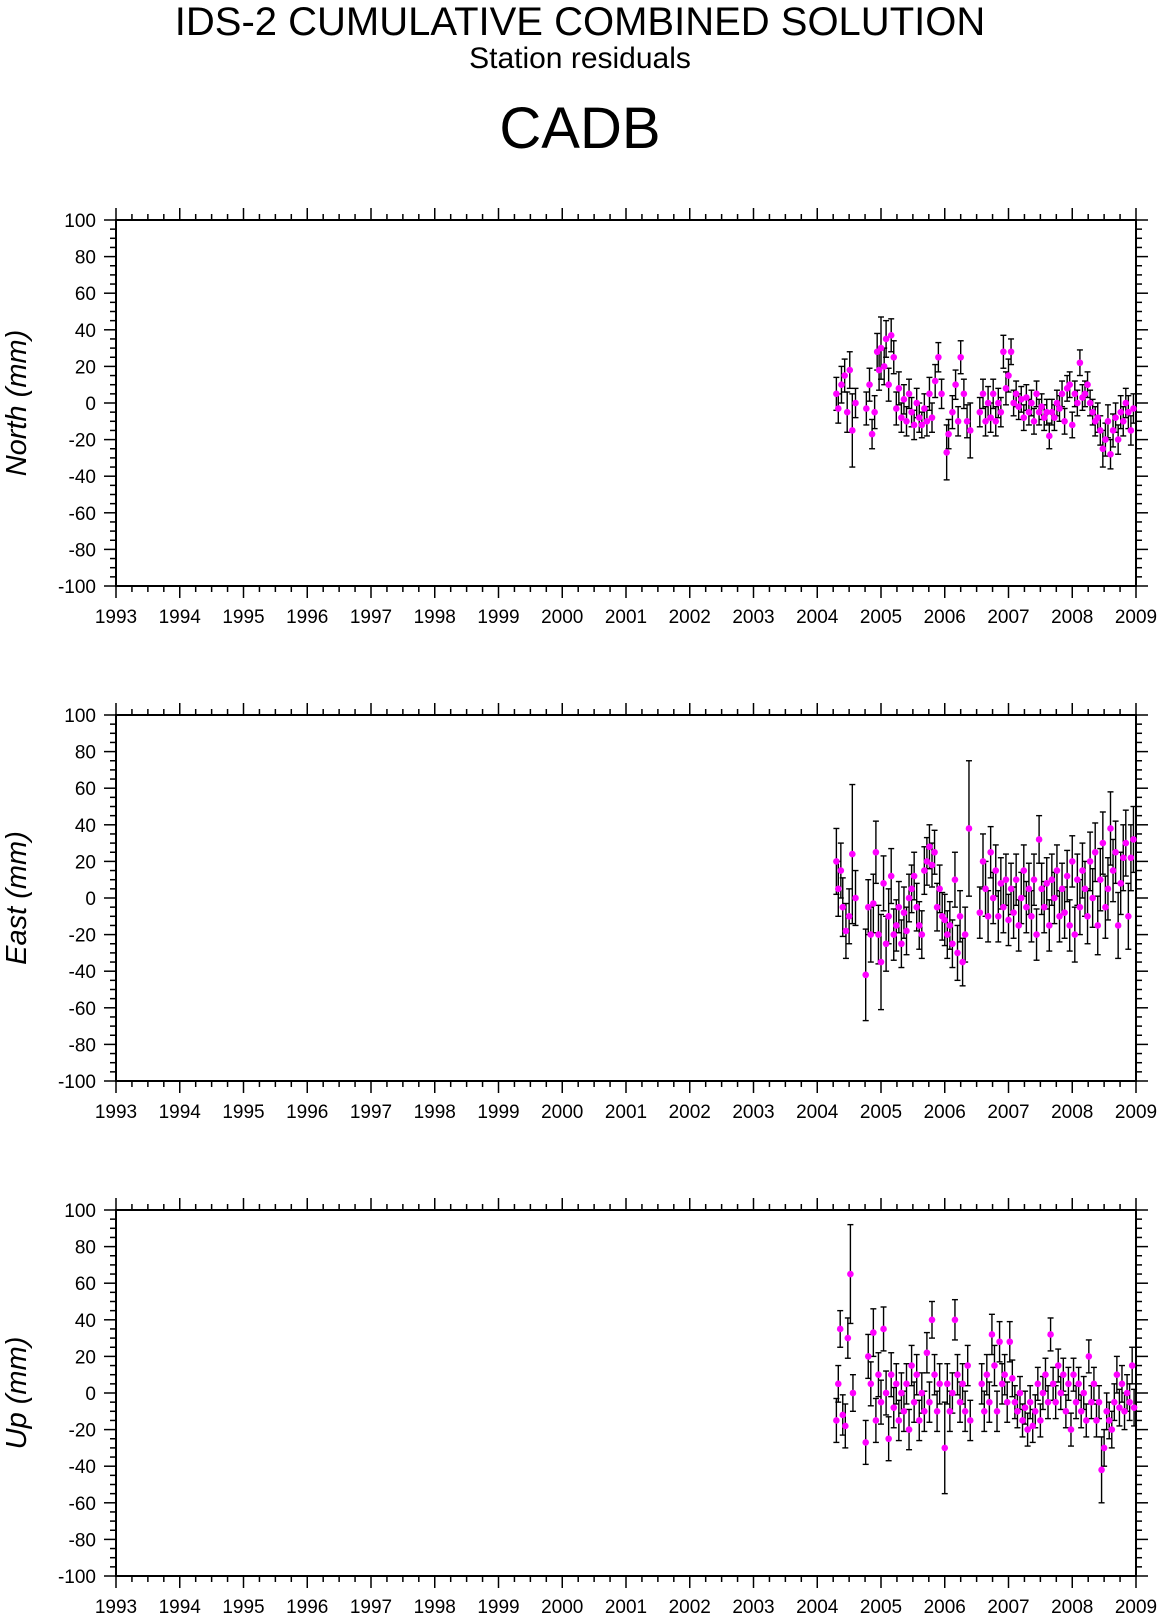  What do you see at coordinates (85, 1357) in the screenshot?
I see `up-y-tick-label: 20` at bounding box center [85, 1357].